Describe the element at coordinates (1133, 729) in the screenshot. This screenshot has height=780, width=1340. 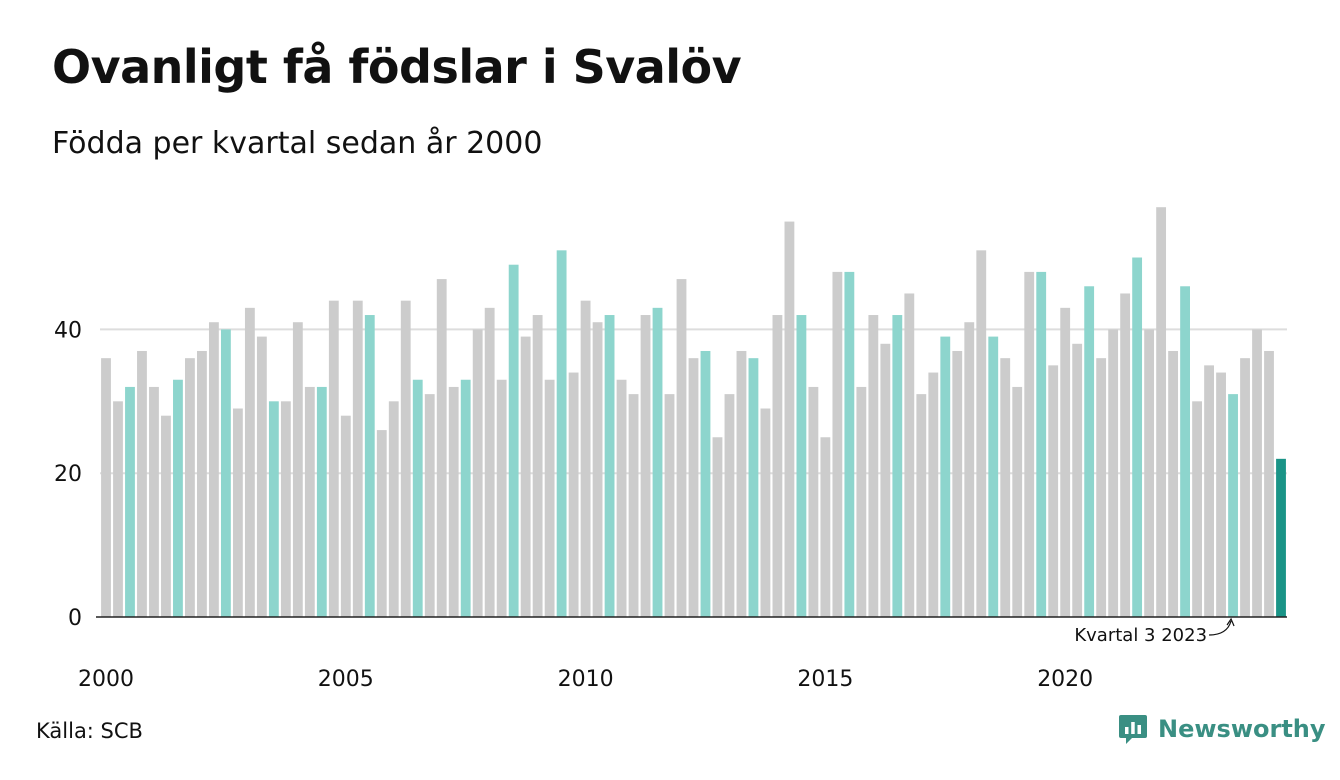
I see `newsworthy-logo-icon` at that location.